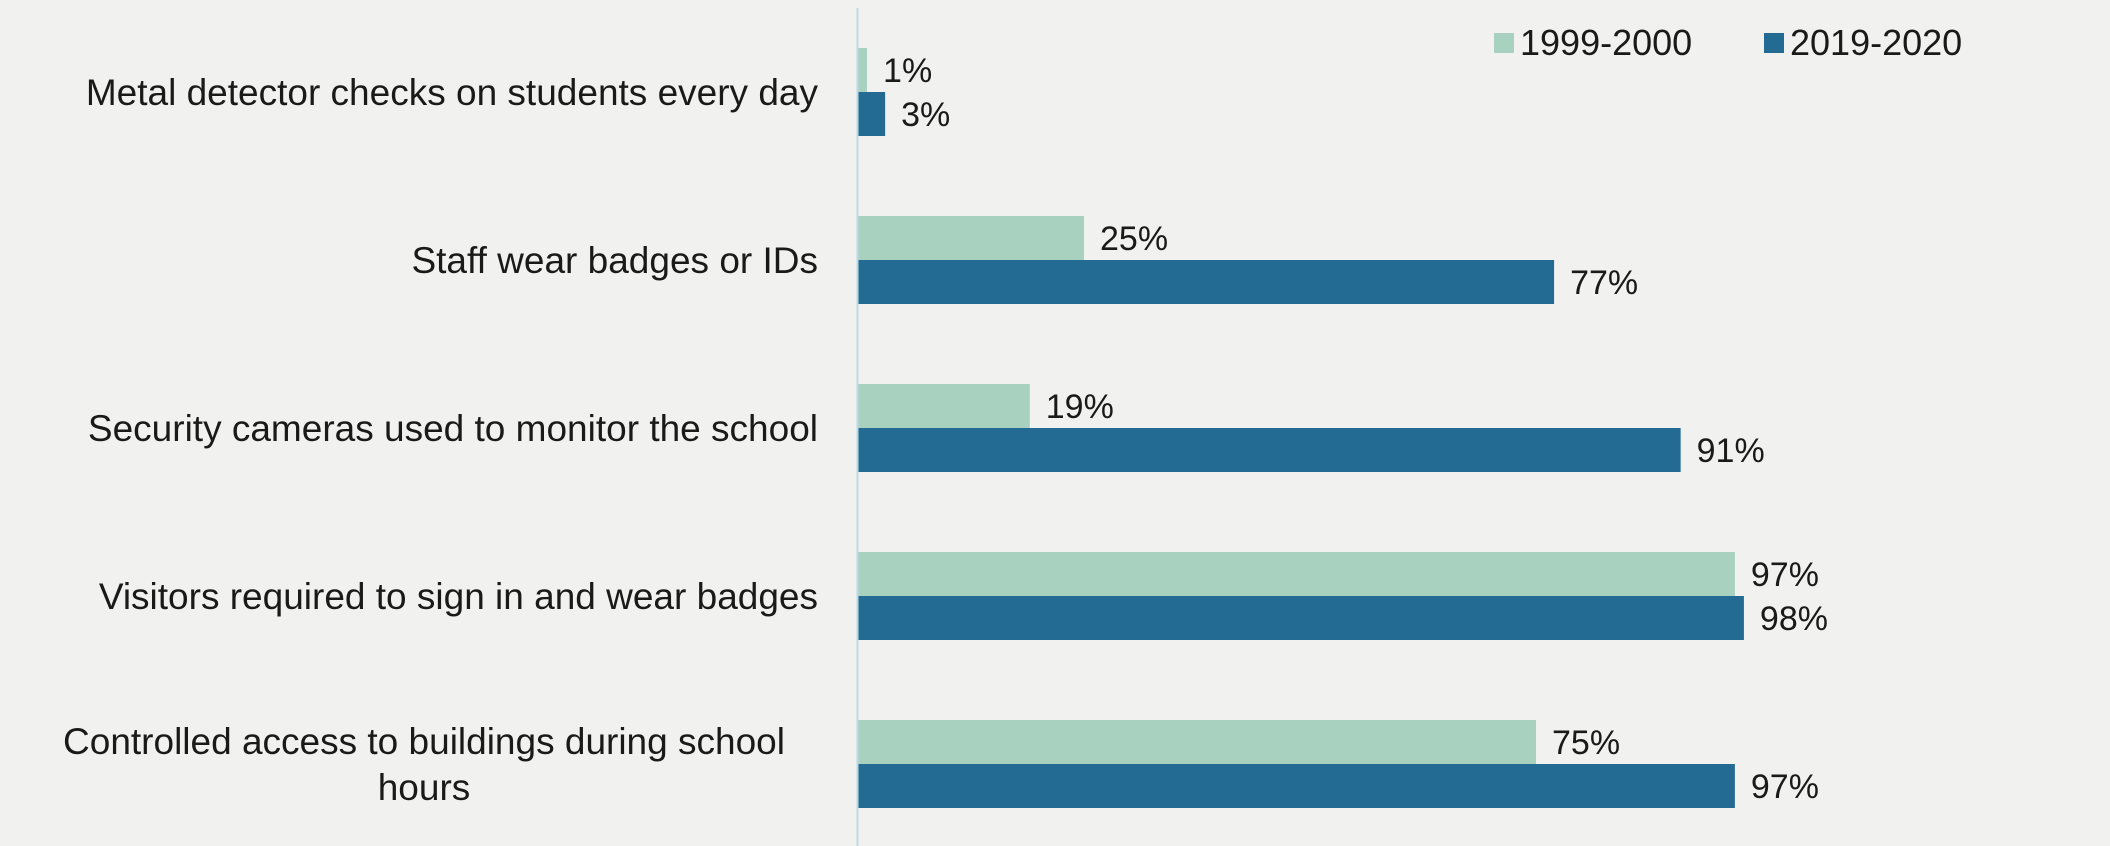 Image resolution: width=2110 pixels, height=846 pixels. What do you see at coordinates (1606, 42) in the screenshot?
I see `legend-label: 1999-2000` at bounding box center [1606, 42].